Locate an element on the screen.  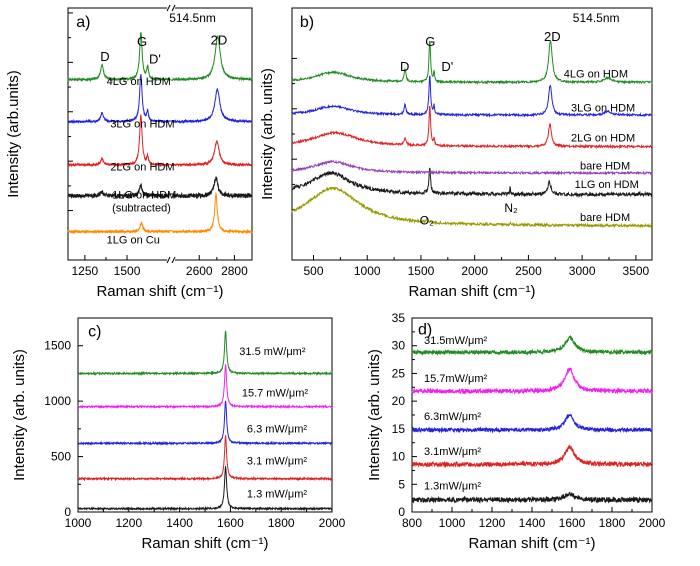
annotation-d: D is located at coordinates (404, 66).